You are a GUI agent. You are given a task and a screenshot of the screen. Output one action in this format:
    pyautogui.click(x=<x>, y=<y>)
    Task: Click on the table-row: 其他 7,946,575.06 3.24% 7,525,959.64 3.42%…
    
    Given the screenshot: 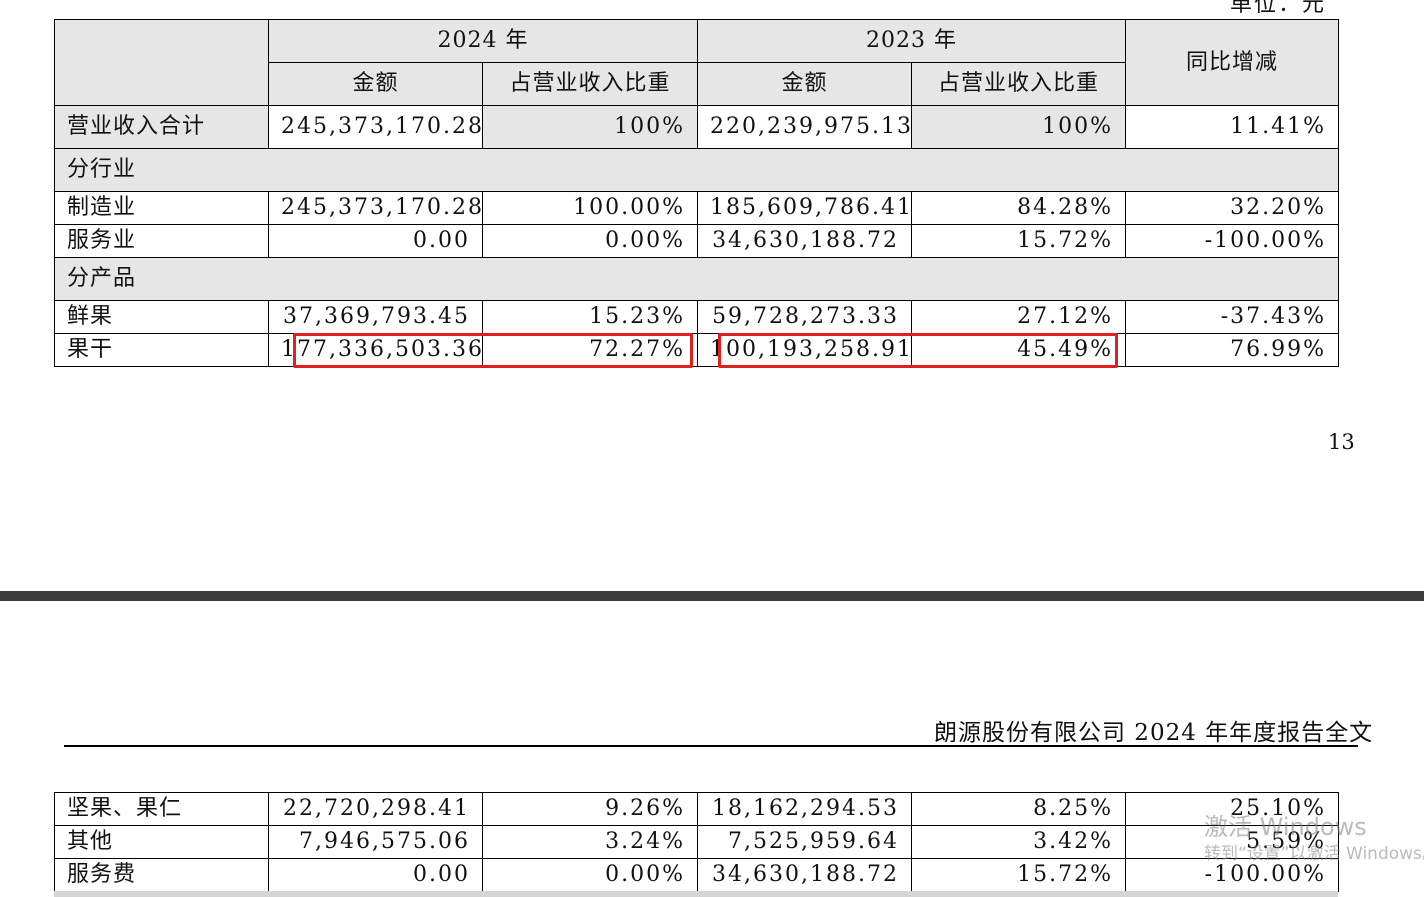 What is the action you would take?
    pyautogui.click(x=696, y=842)
    